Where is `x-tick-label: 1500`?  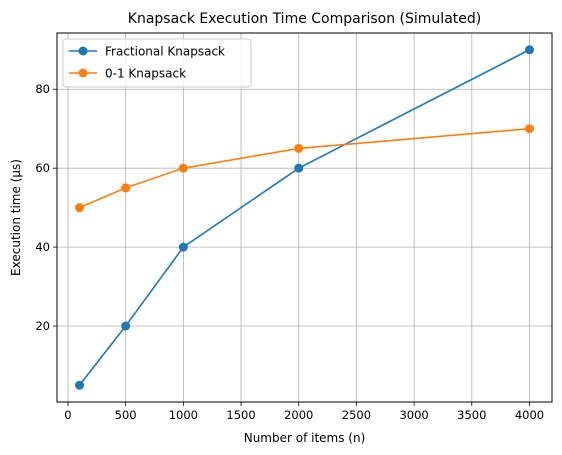
x-tick-label: 1500 is located at coordinates (240, 415).